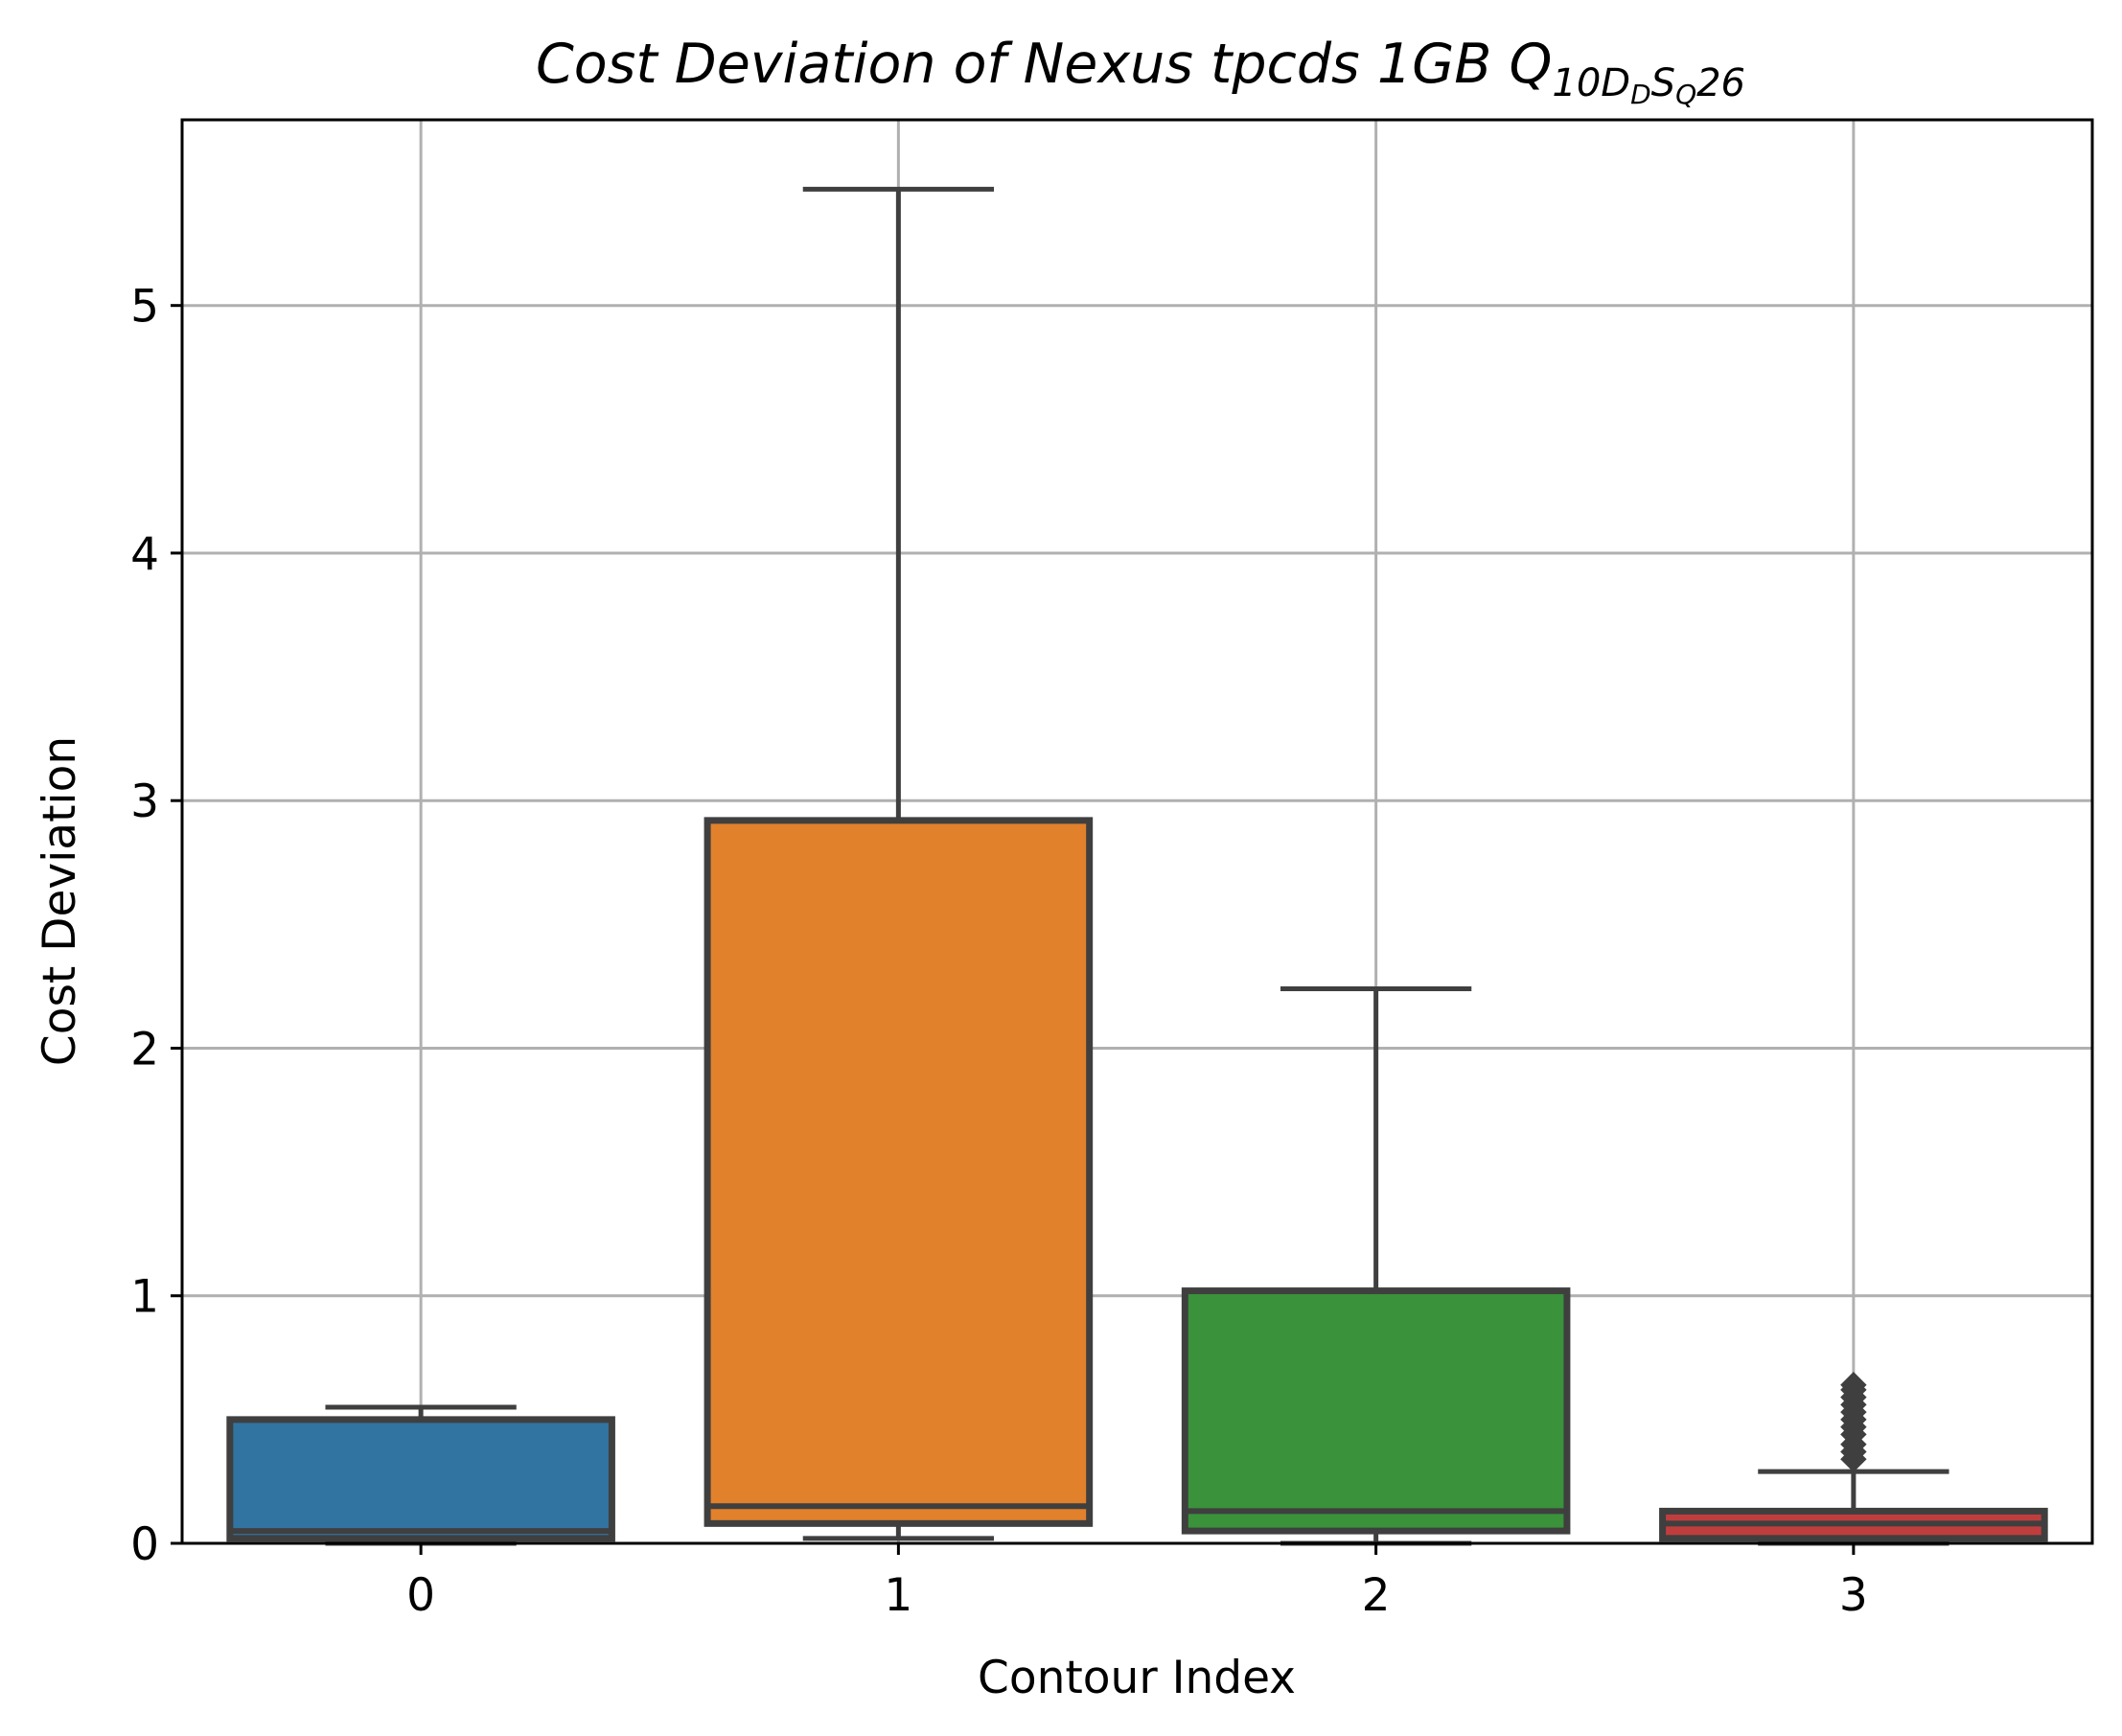 The height and width of the screenshot is (1736, 2122). Describe the element at coordinates (1137, 1678) in the screenshot. I see `x-axis-label: Contour Index` at that location.